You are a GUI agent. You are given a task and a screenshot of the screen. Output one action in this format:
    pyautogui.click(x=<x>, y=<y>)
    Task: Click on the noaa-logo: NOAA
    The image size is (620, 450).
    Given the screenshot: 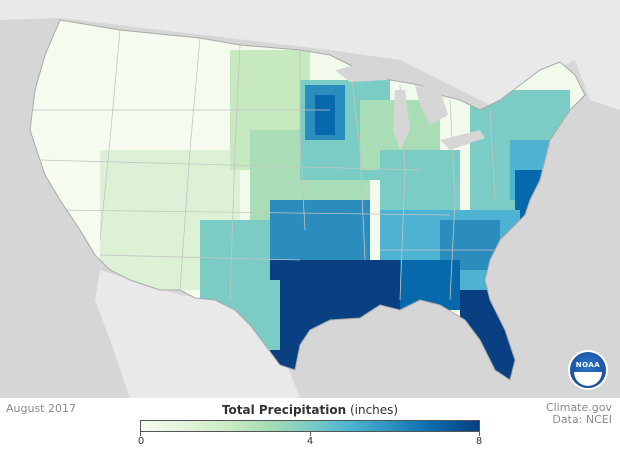 What is the action you would take?
    pyautogui.click(x=588, y=370)
    